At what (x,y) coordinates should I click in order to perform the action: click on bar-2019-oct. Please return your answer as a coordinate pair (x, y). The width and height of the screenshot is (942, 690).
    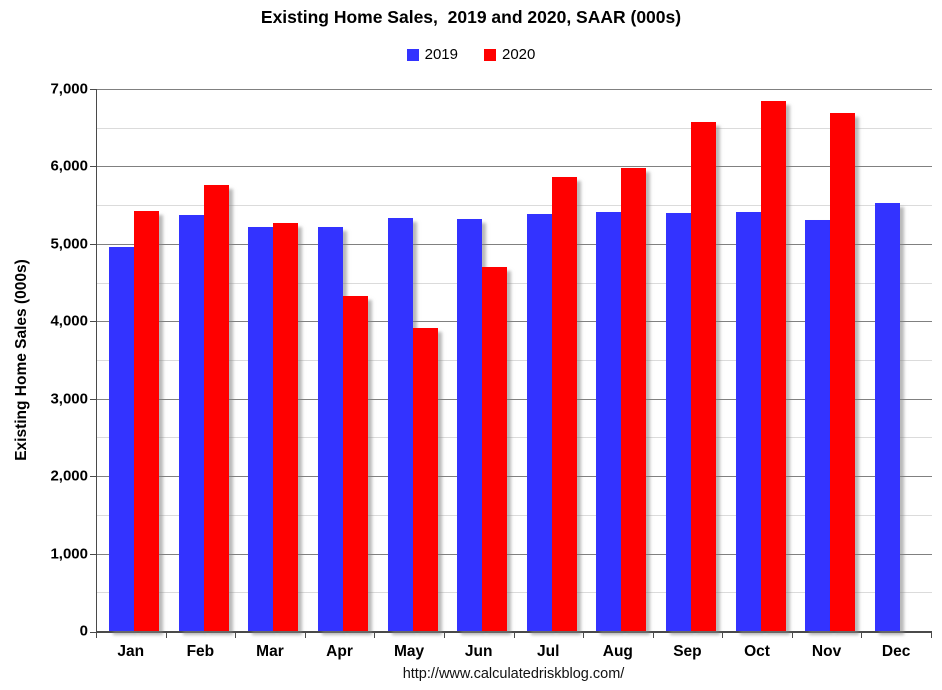
    Looking at the image, I should click on (748, 421).